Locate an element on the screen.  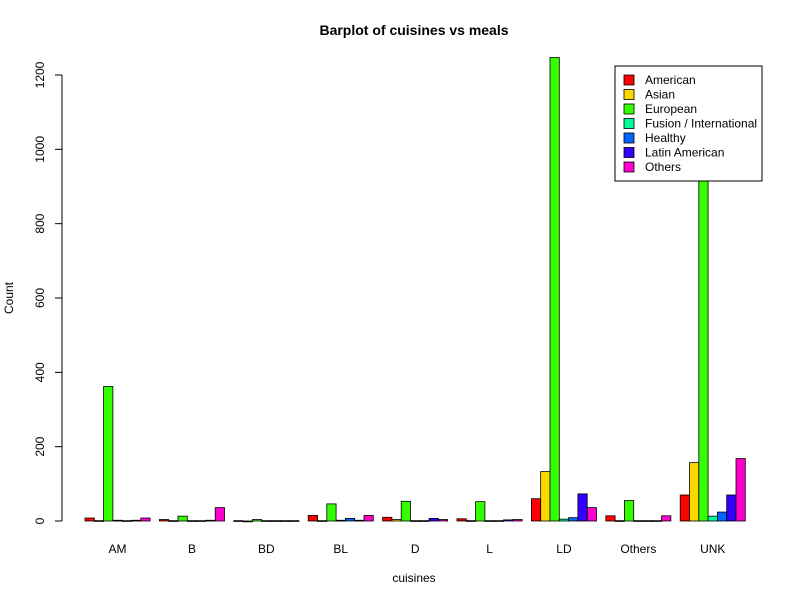
x-tick-label: UNK is located at coordinates (712, 549).